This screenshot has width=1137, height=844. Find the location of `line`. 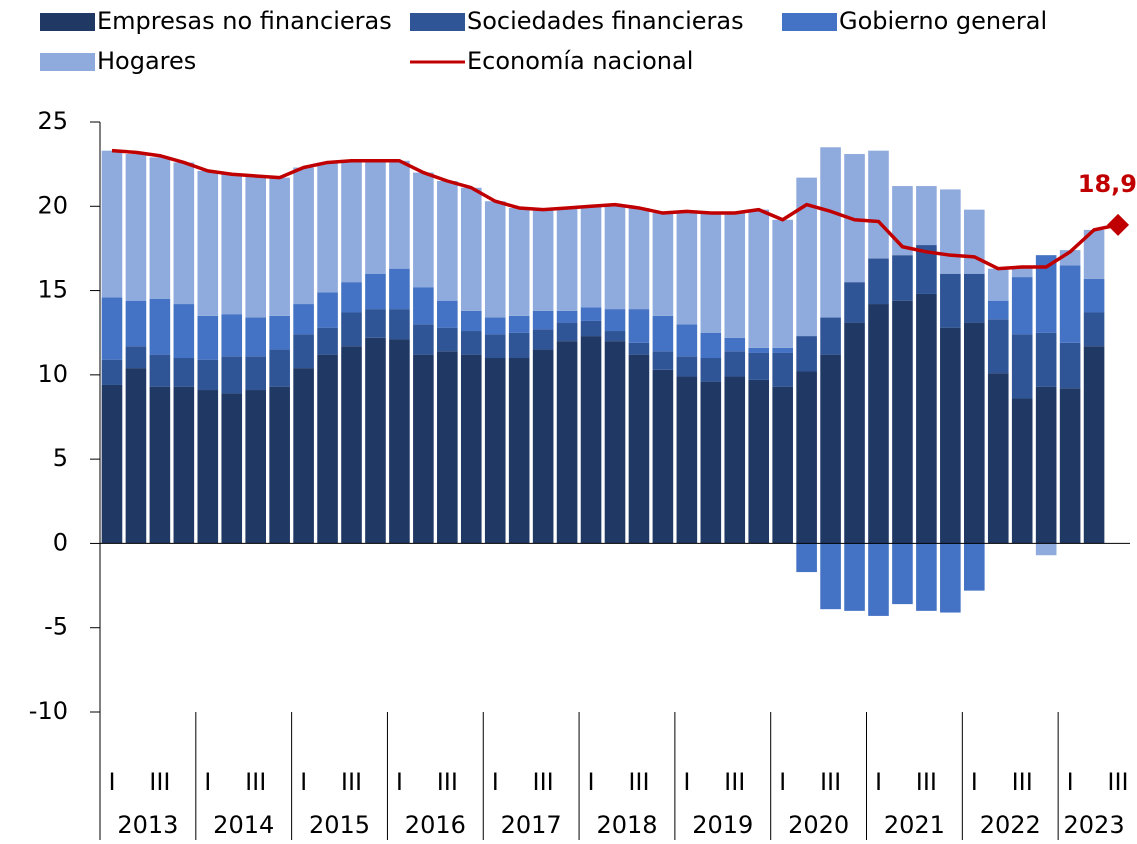

line is located at coordinates (615, 209).